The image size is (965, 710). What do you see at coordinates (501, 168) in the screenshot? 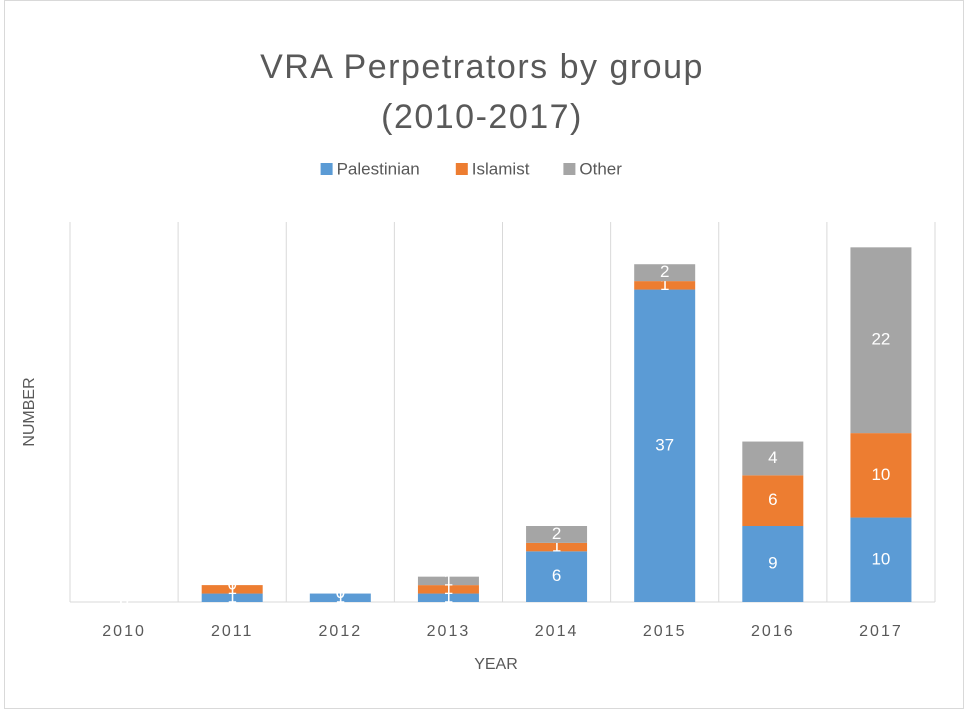
I see `legend-label: Islamist` at bounding box center [501, 168].